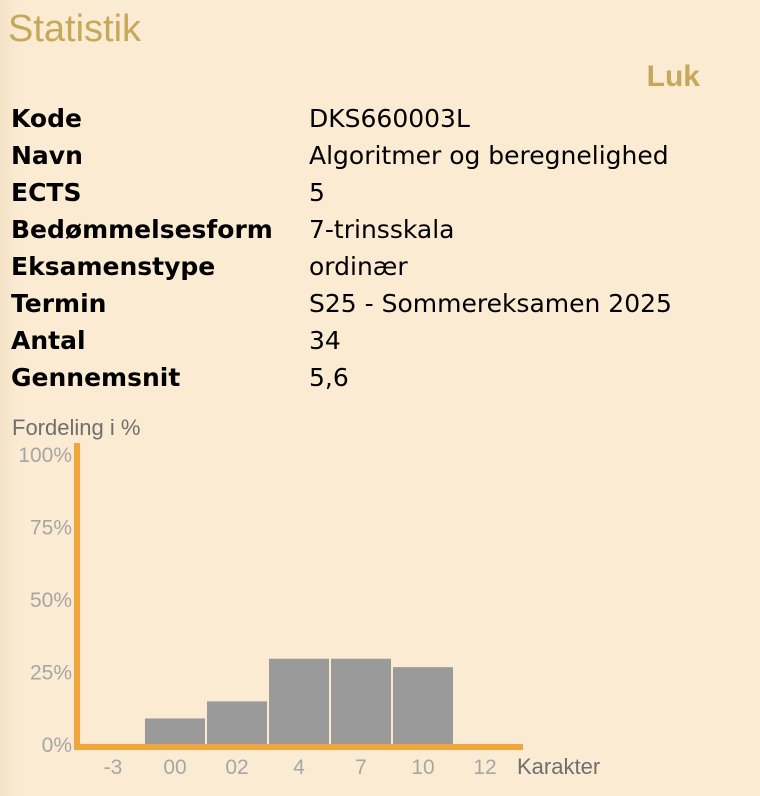  What do you see at coordinates (361, 767) in the screenshot?
I see `x-tick-label: 7` at bounding box center [361, 767].